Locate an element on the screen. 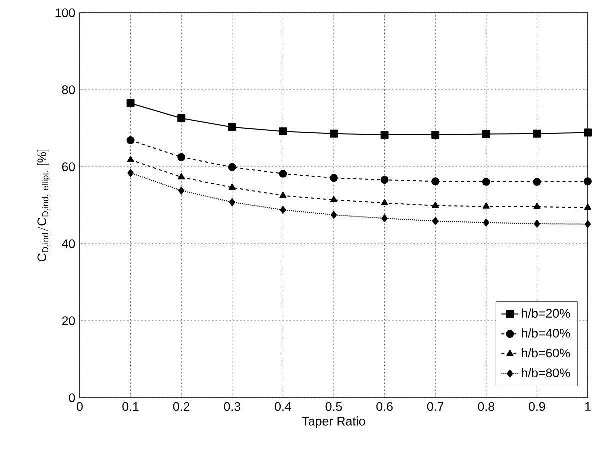 The width and height of the screenshot is (596, 459). x-tick-label: 0.2 is located at coordinates (181, 407).